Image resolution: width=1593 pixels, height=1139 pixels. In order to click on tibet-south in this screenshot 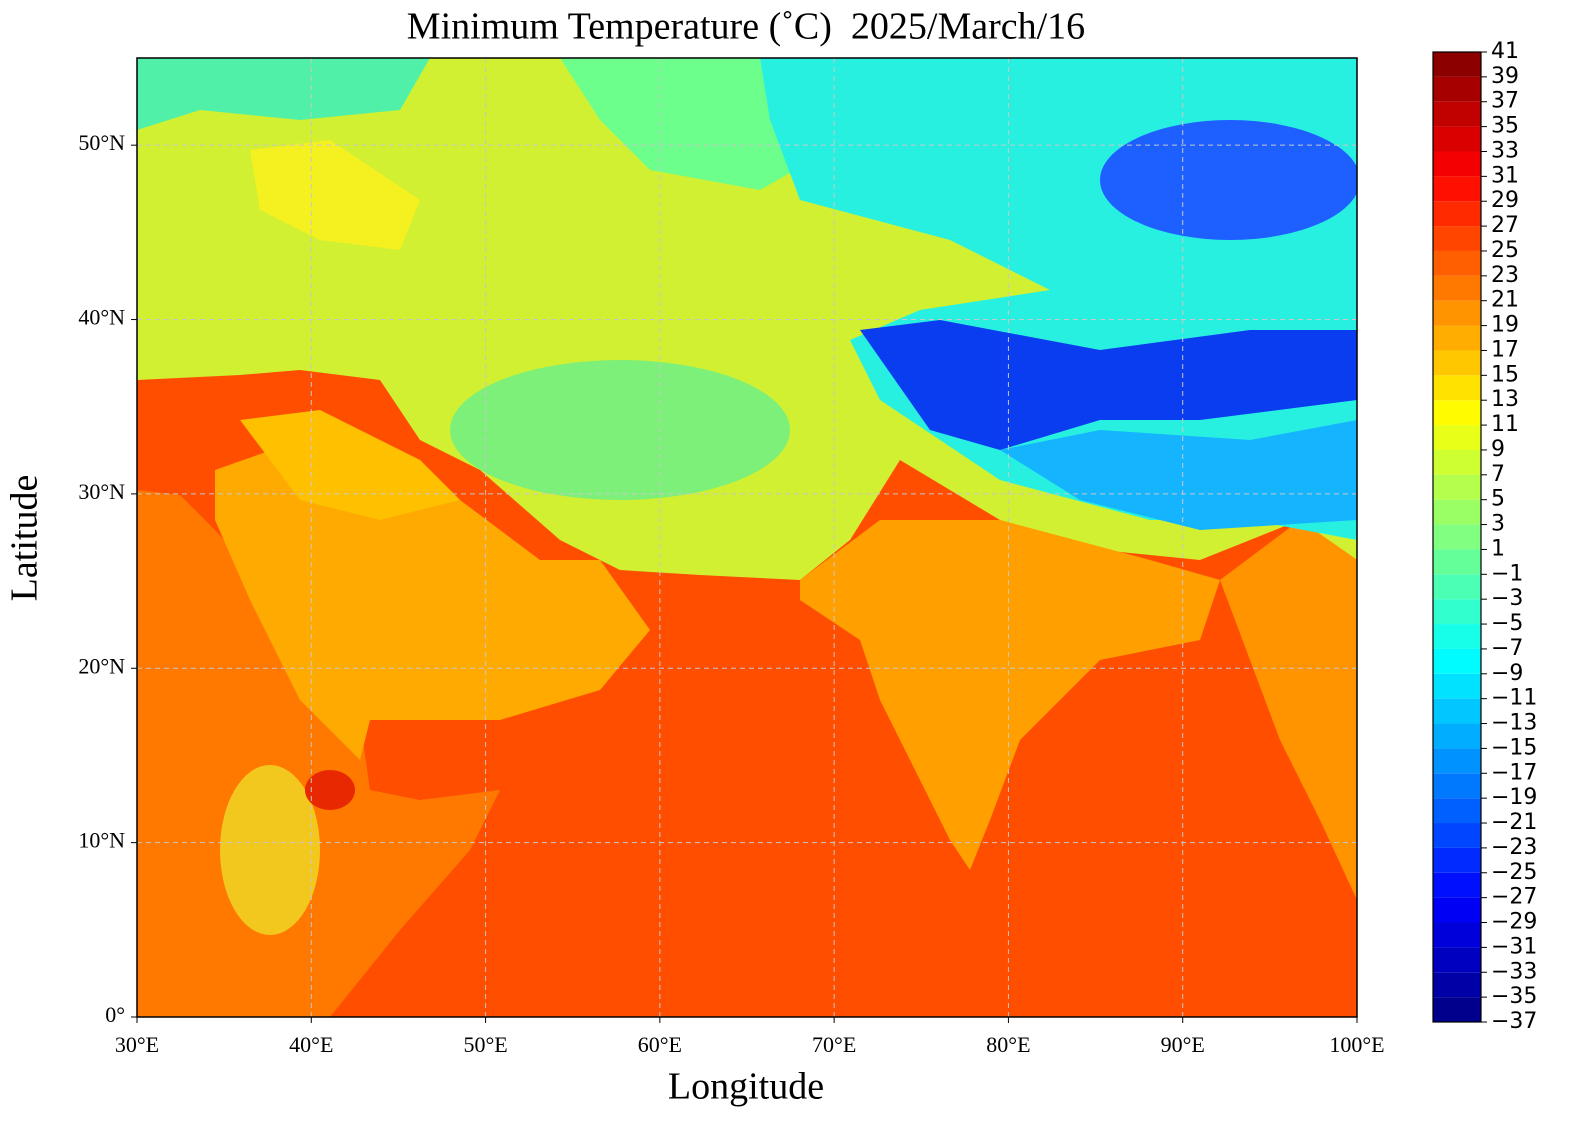, I will do `click(1178, 475)`.